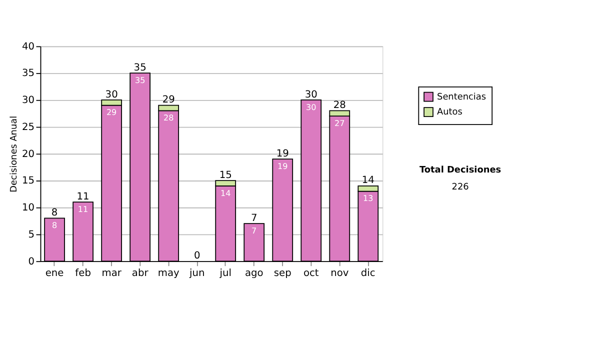  What do you see at coordinates (339, 273) in the screenshot?
I see `x-tick-label: nov` at bounding box center [339, 273].